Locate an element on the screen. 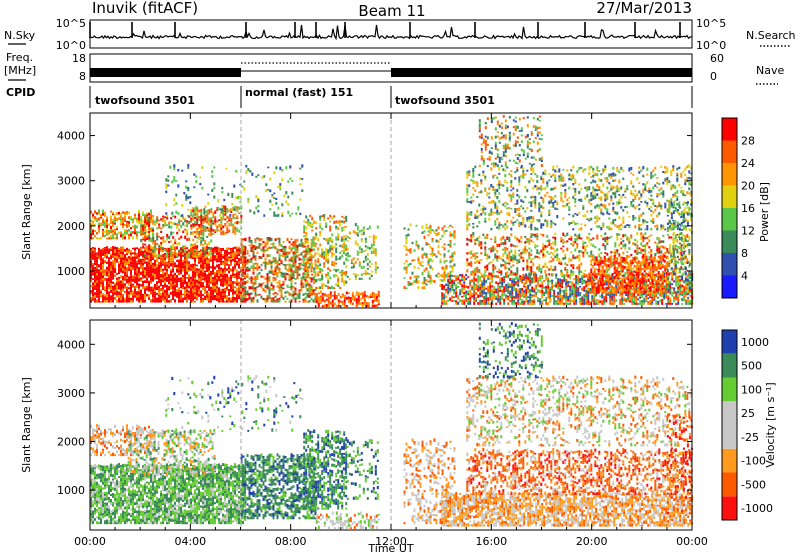 This screenshot has width=800, height=554. noise-right-tick-top: 10^5 is located at coordinates (711, 23).